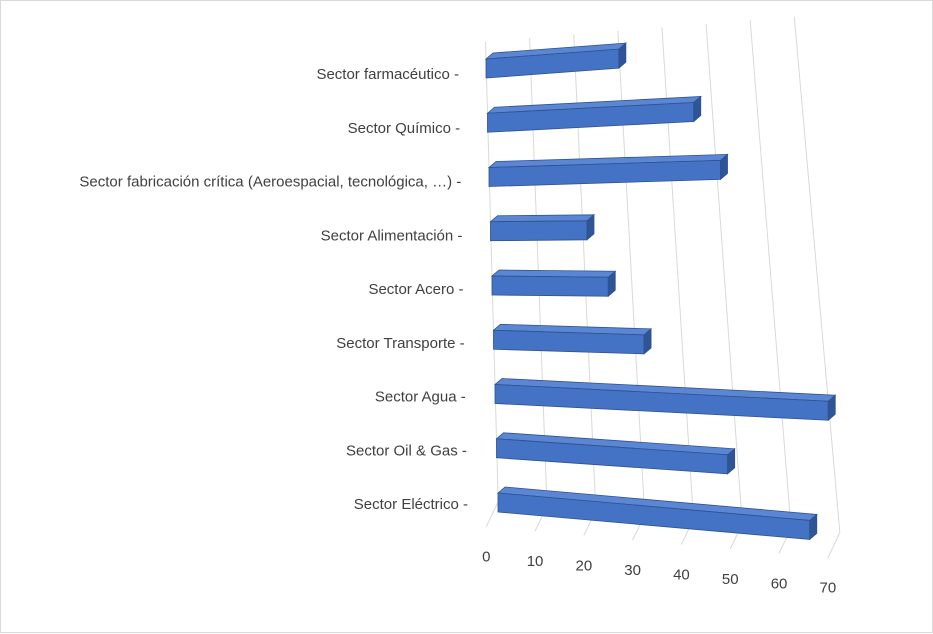 This screenshot has width=933, height=634. What do you see at coordinates (415, 289) in the screenshot?
I see `category-label: Sector Acero -` at bounding box center [415, 289].